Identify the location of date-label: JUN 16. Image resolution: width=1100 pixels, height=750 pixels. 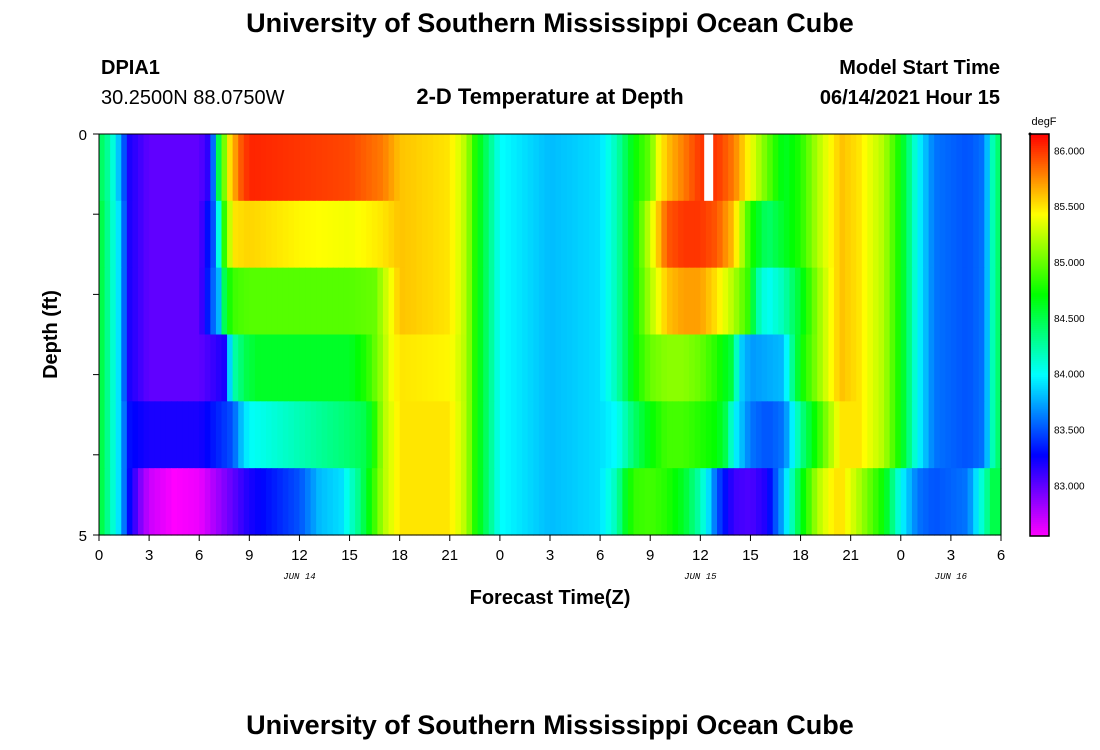
(951, 577).